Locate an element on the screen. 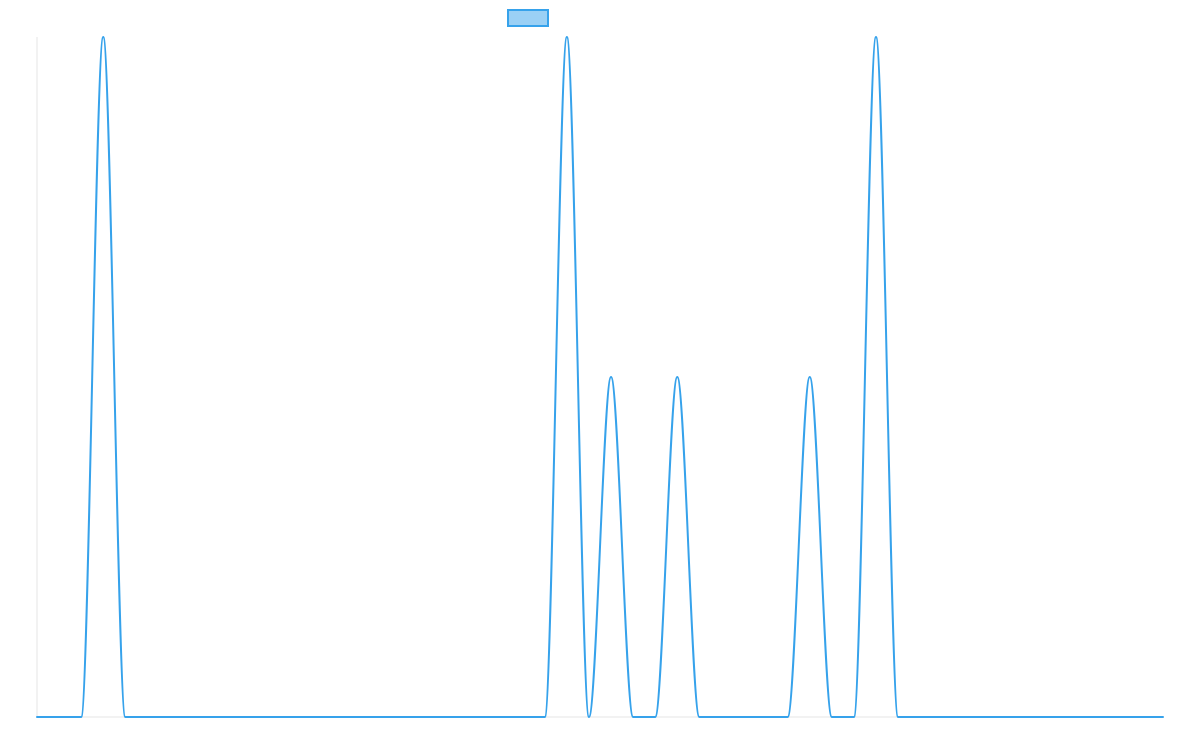  legend is located at coordinates (528, 18).